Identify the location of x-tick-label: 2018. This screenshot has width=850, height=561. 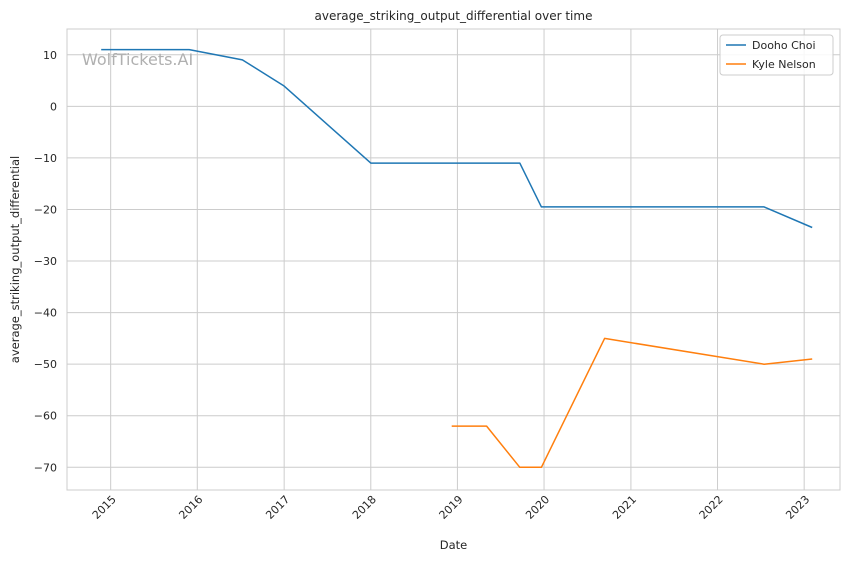
(364, 507).